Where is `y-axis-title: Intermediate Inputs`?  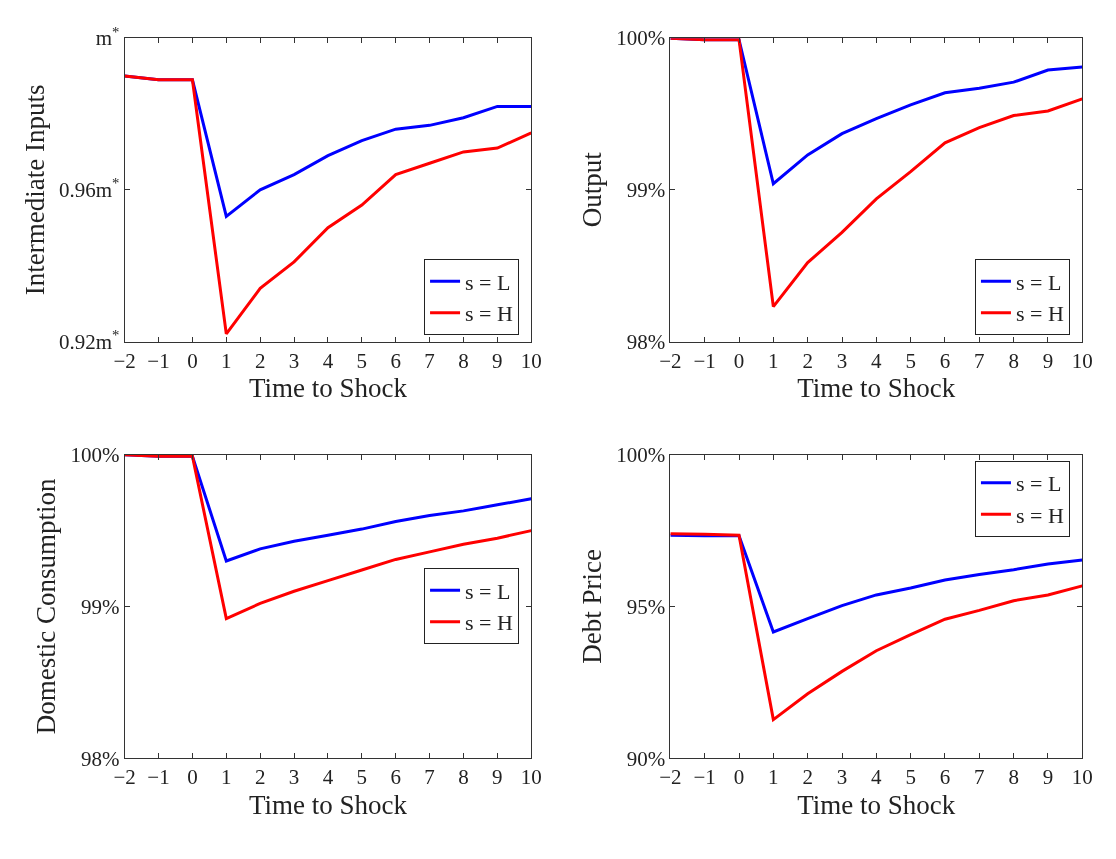
y-axis-title: Intermediate Inputs is located at coordinates (35, 190).